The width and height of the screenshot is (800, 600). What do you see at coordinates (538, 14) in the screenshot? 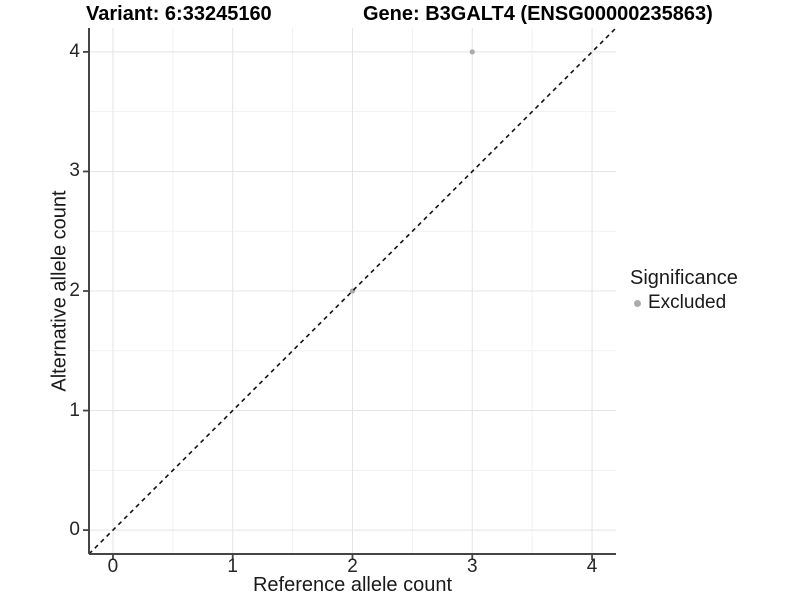
I see `gene-title: Gene: B3GALT4 (ENSG00000235863)` at bounding box center [538, 14].